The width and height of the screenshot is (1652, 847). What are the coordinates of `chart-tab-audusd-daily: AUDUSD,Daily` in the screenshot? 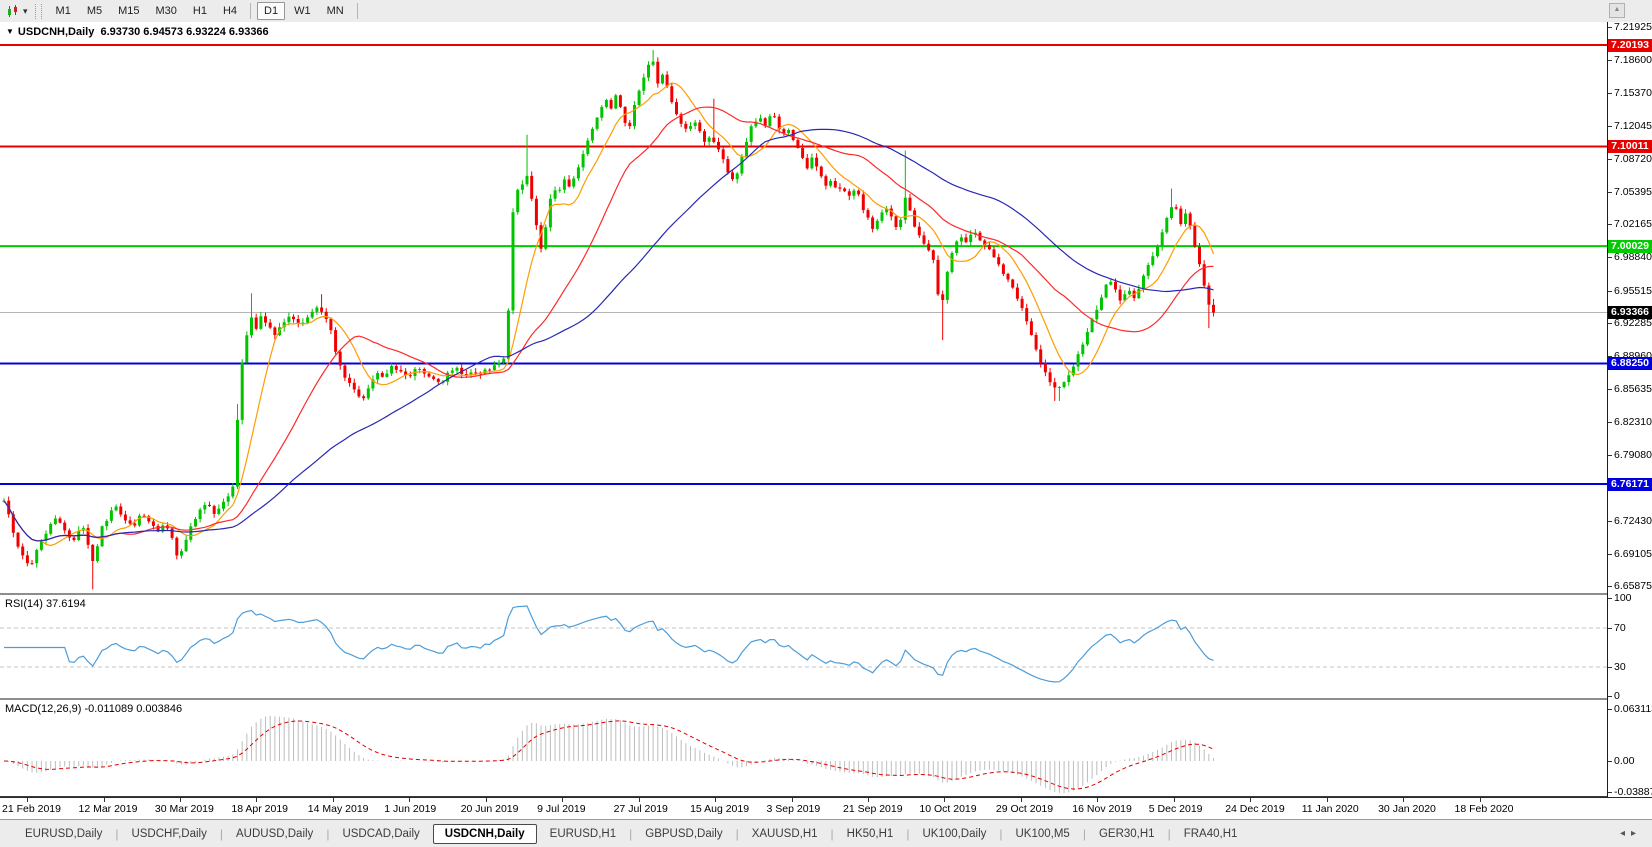 It's located at (274, 833).